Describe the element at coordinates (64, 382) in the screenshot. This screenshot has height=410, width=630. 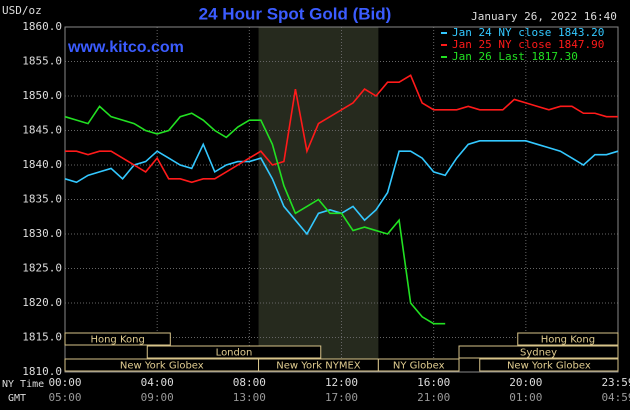
I see `x-tick-label: 00:00` at that location.